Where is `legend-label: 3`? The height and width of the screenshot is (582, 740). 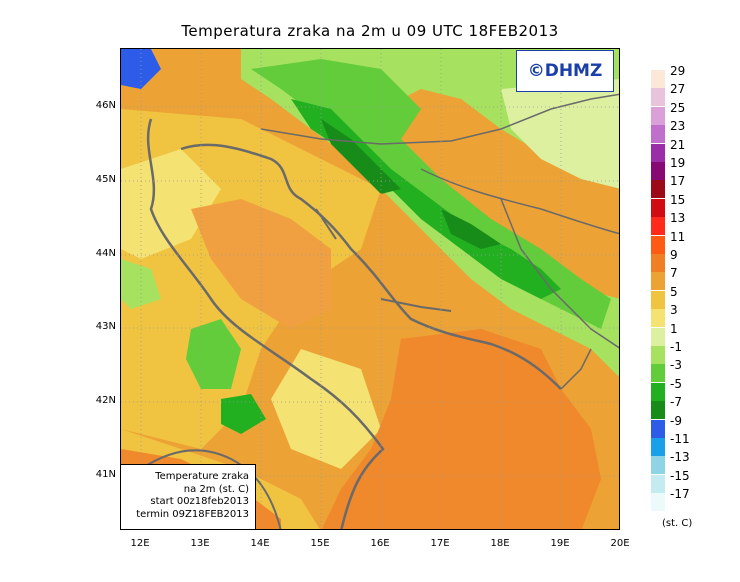
legend-label: 3 is located at coordinates (674, 310).